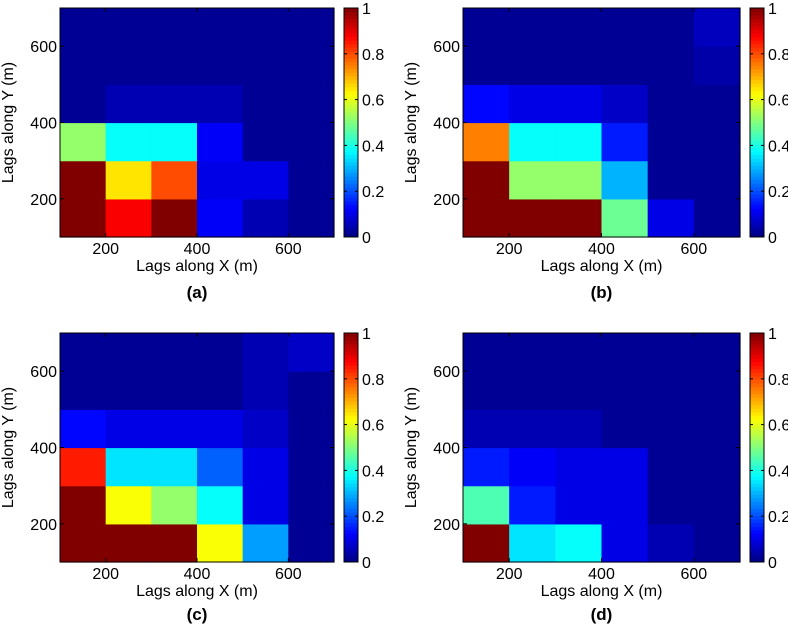  Describe the element at coordinates (197, 249) in the screenshot. I see `x-tick-label: 400` at that location.